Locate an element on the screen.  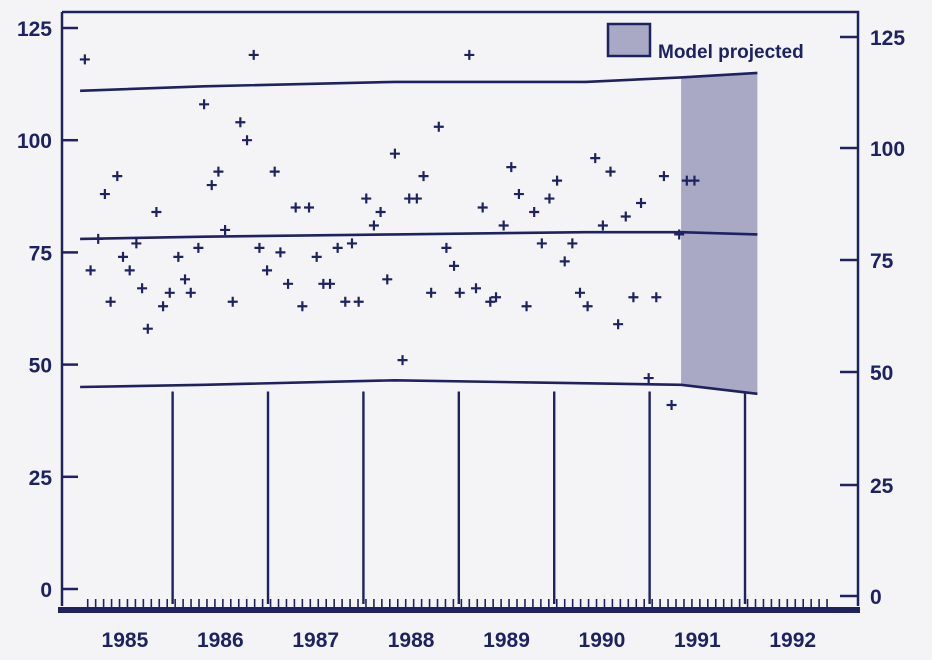
band-center is located at coordinates (419, 235).